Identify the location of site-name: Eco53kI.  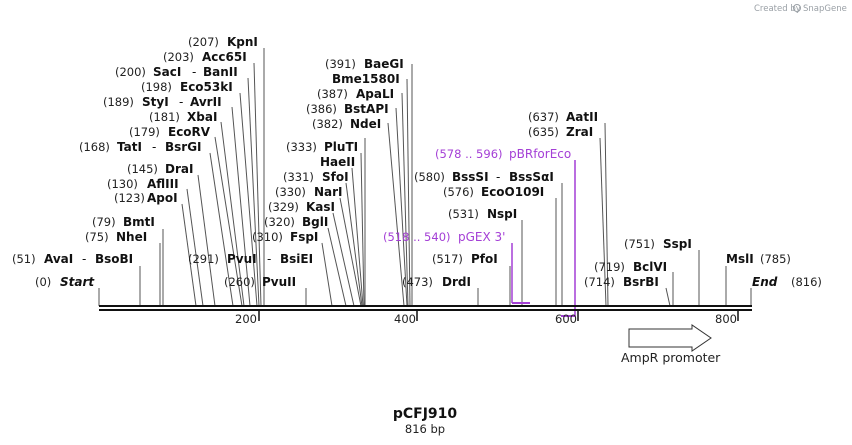
(206, 87).